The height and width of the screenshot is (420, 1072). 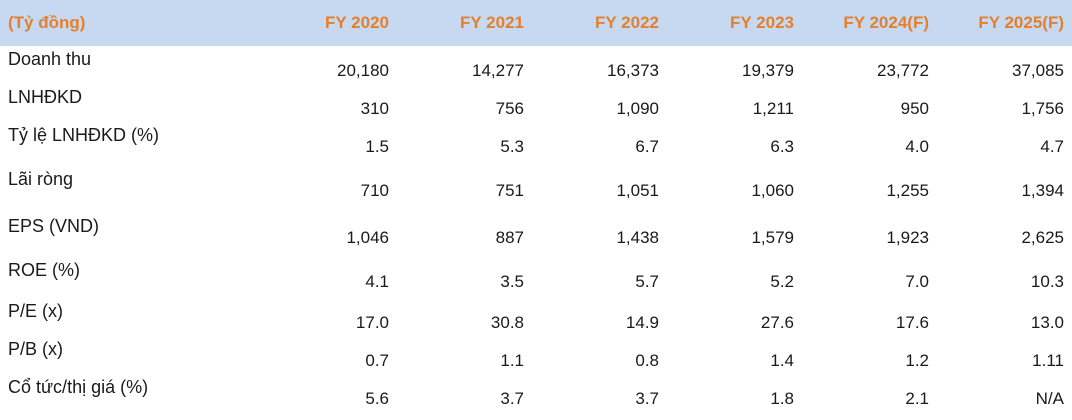 I want to click on row-value: 23,772, so click(x=903, y=70).